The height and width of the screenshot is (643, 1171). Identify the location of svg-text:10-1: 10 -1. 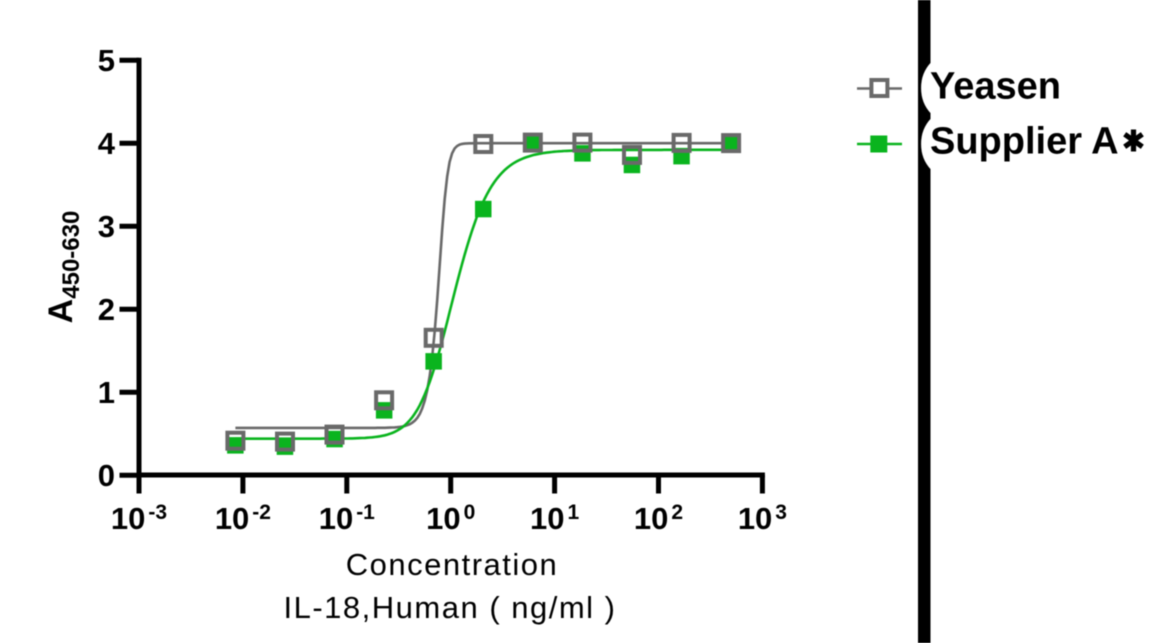
(347, 518).